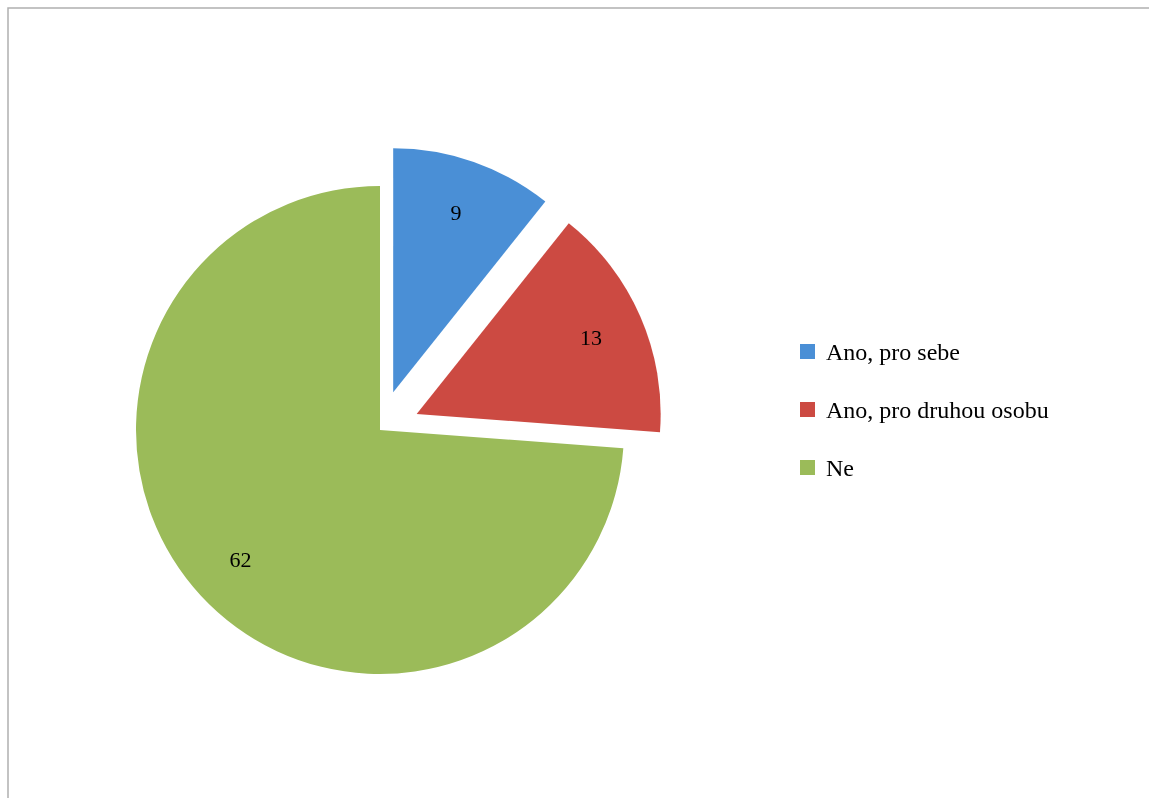  I want to click on legend-label: Ne, so click(840, 468).